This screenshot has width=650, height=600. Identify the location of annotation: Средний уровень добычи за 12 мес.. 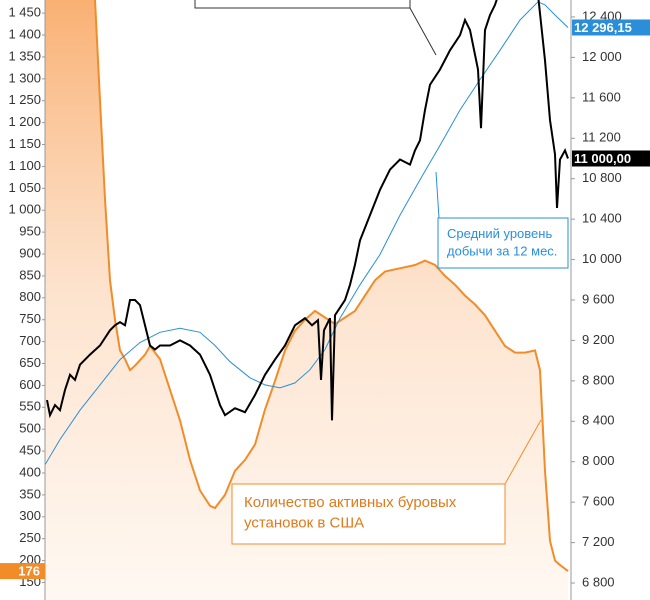
(502, 242).